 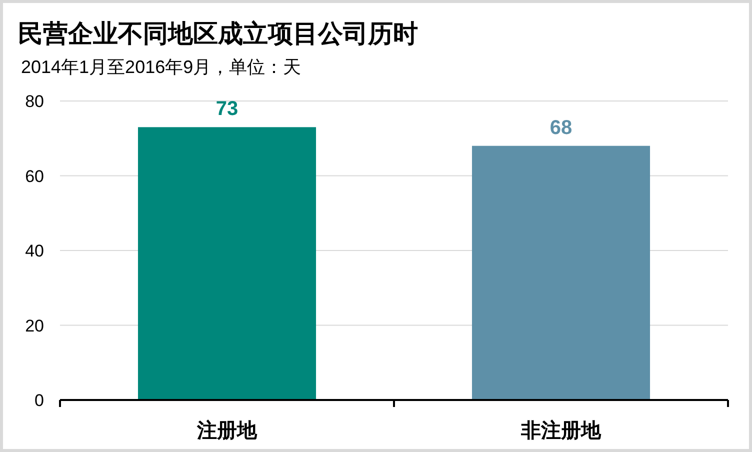 I want to click on y-tick-label: 80, so click(x=34, y=101).